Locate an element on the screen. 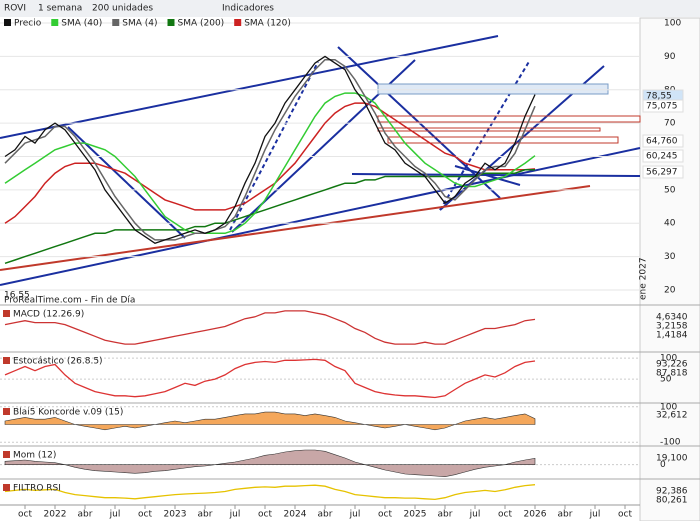 This screenshot has height=521, width=700. y-tick-label: -100 is located at coordinates (670, 443).